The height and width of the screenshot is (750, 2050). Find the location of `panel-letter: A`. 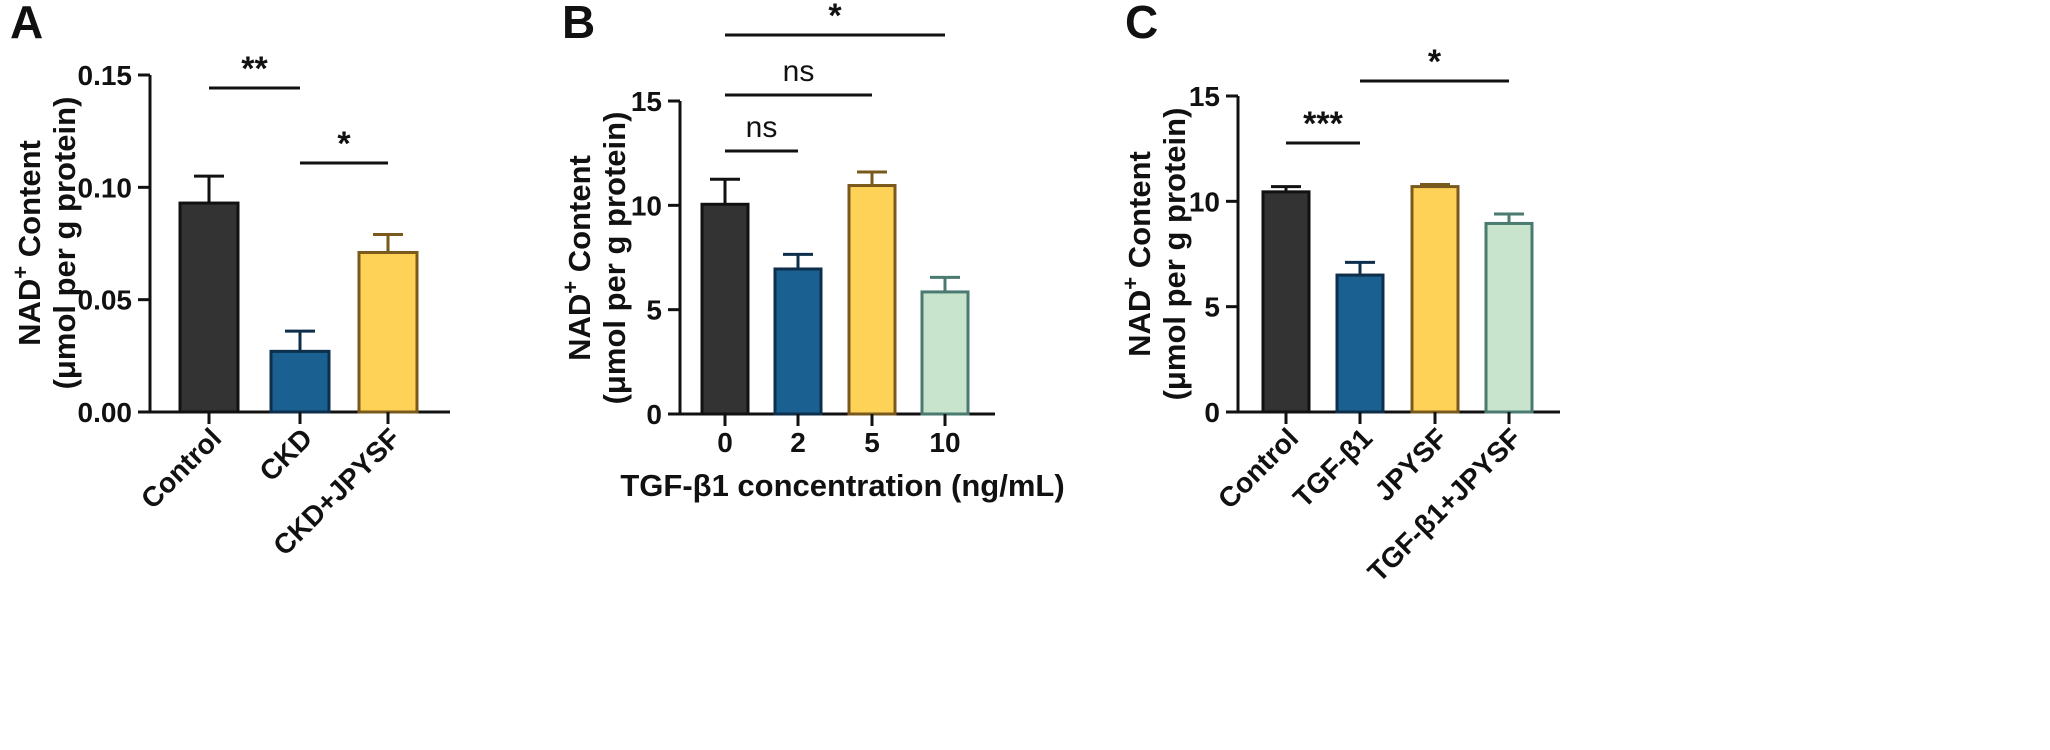

panel-letter: A is located at coordinates (26, 24).